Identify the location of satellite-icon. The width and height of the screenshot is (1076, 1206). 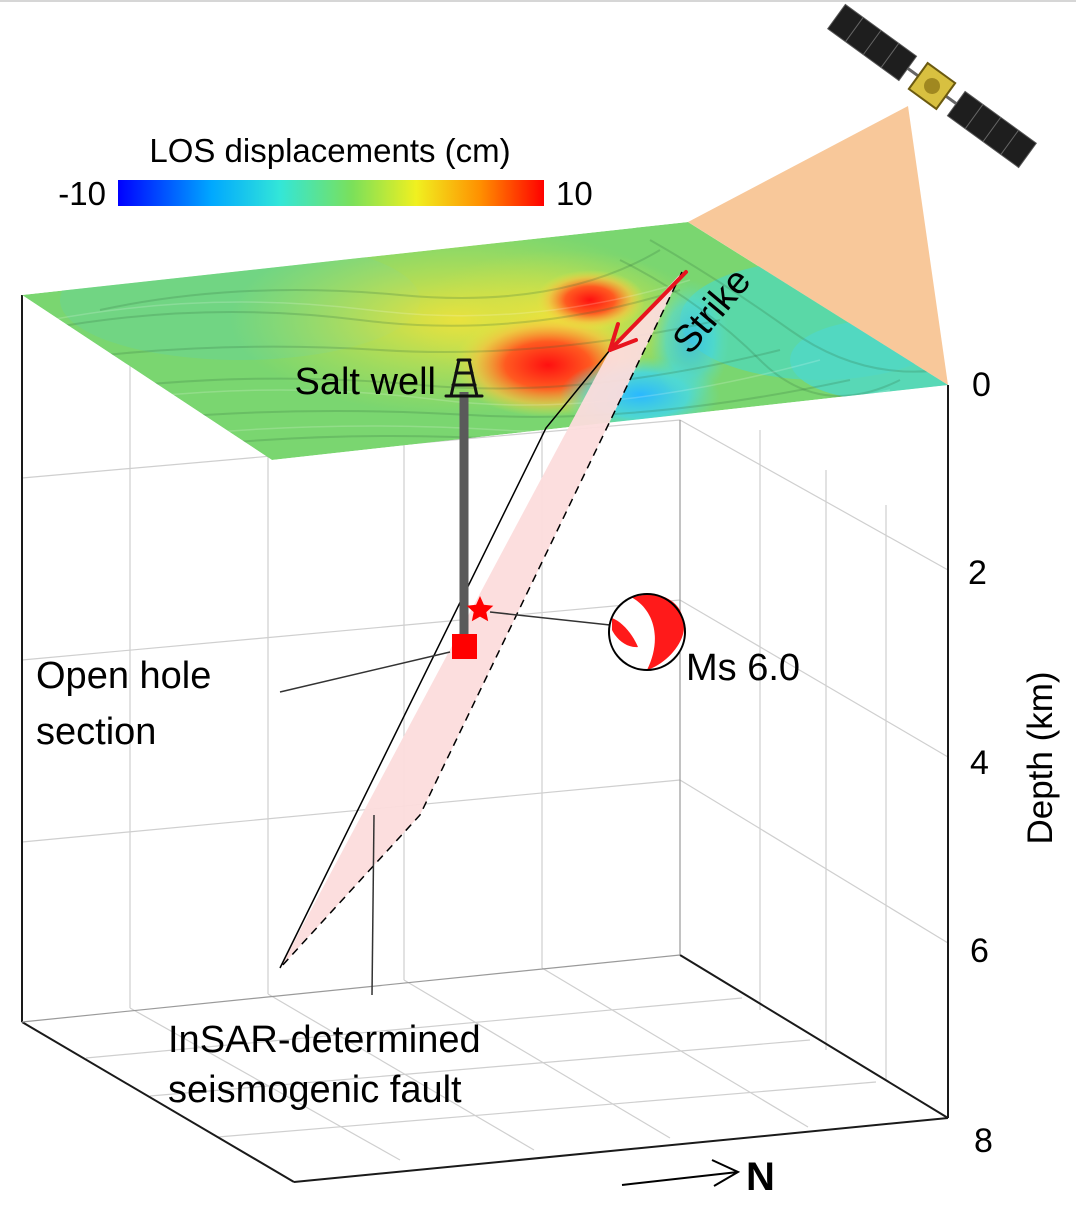
(932, 86).